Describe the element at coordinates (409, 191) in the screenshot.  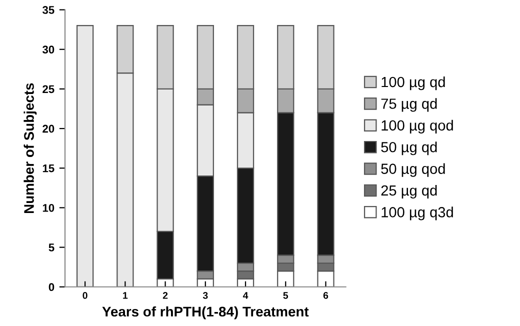
I see `legend-label: 25 µg qd` at that location.